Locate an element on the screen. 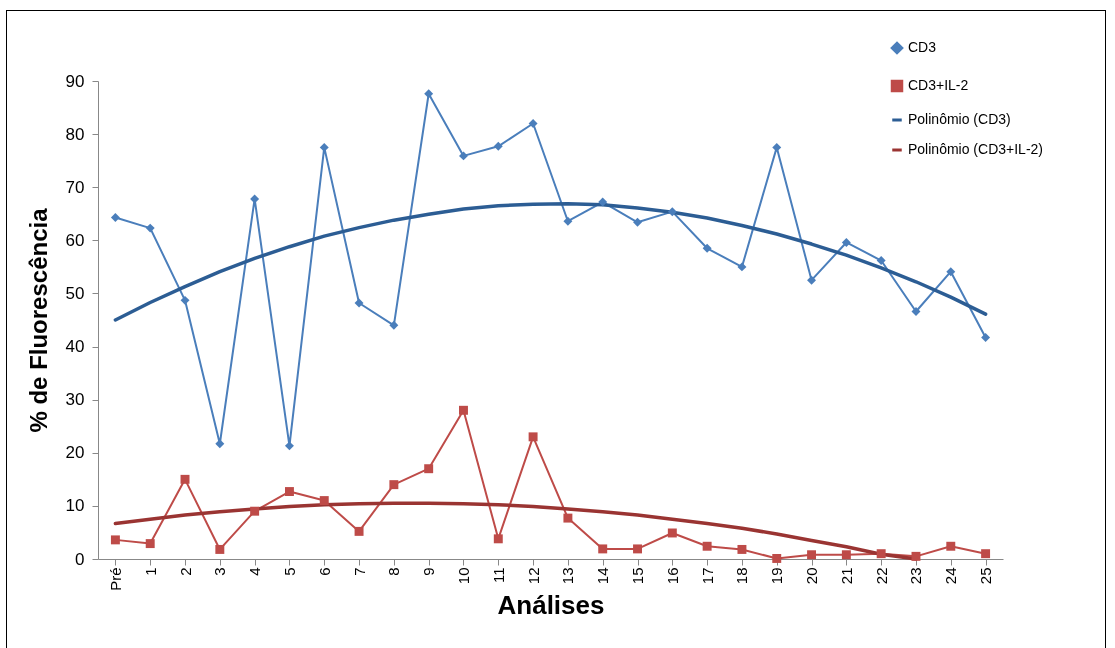  x-tick-label: 7 is located at coordinates (359, 571).